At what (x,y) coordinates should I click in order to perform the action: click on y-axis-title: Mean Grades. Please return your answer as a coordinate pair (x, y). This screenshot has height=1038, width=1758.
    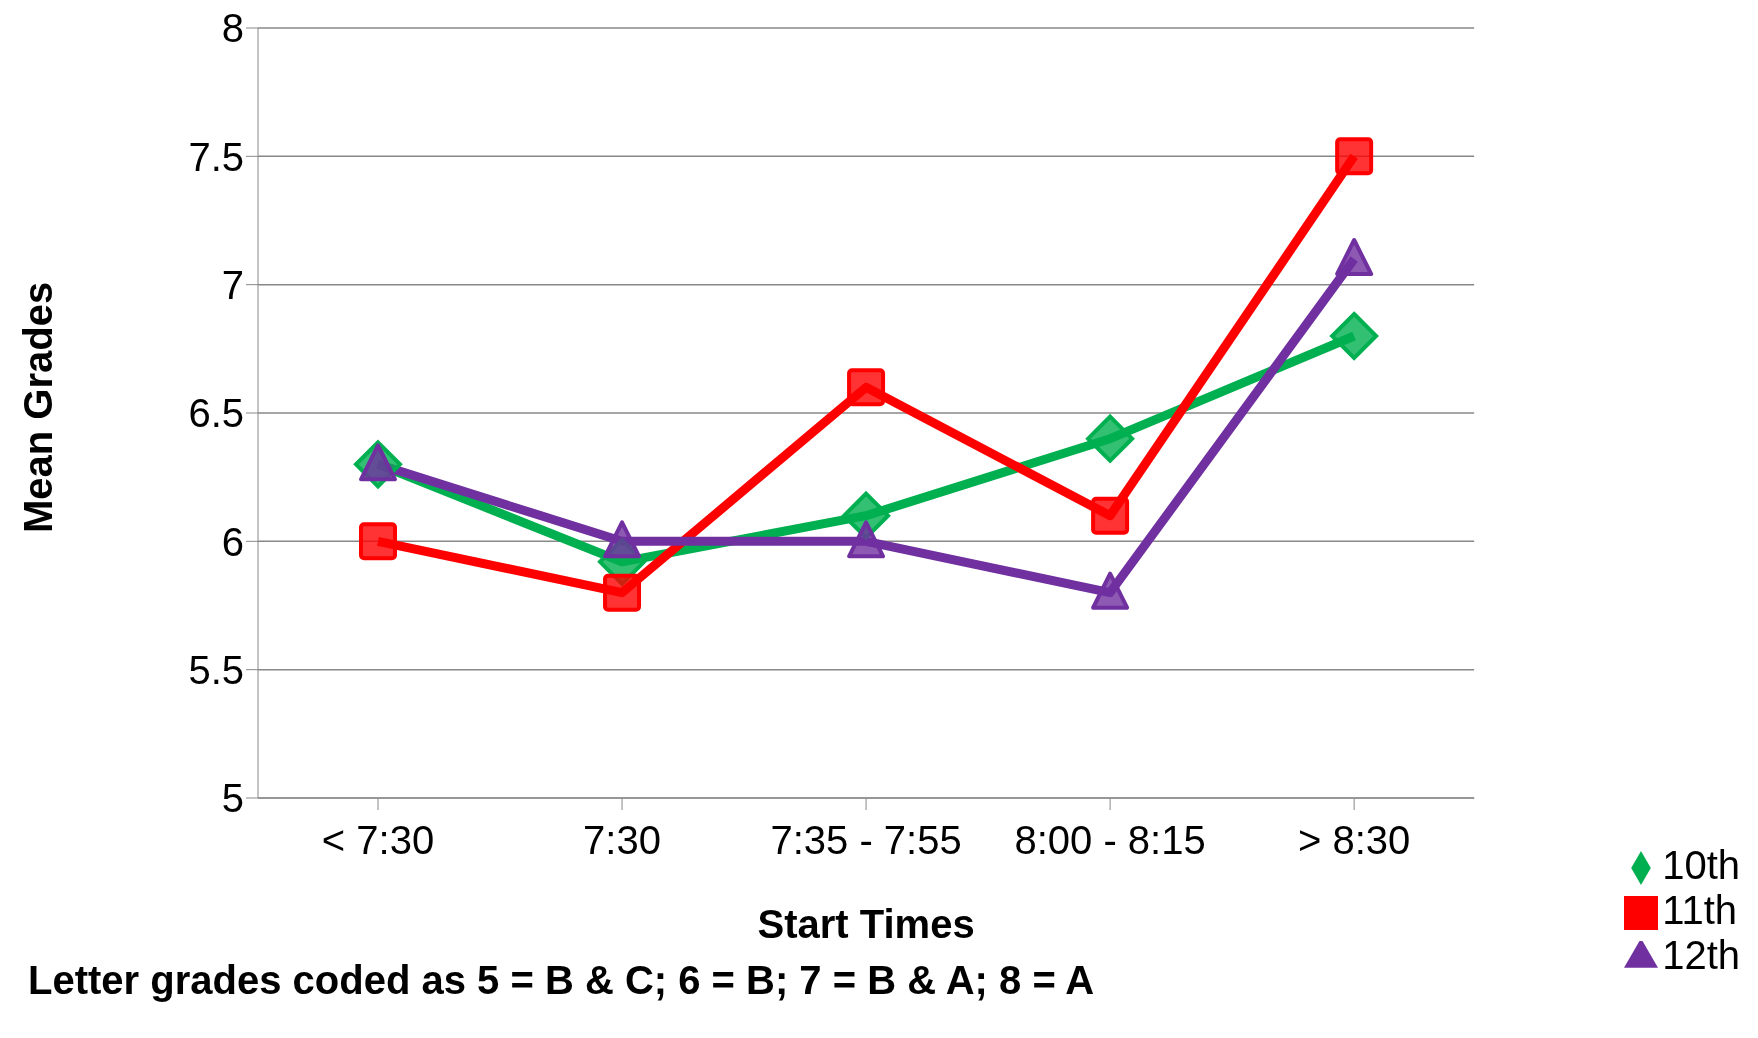
    Looking at the image, I should click on (38, 407).